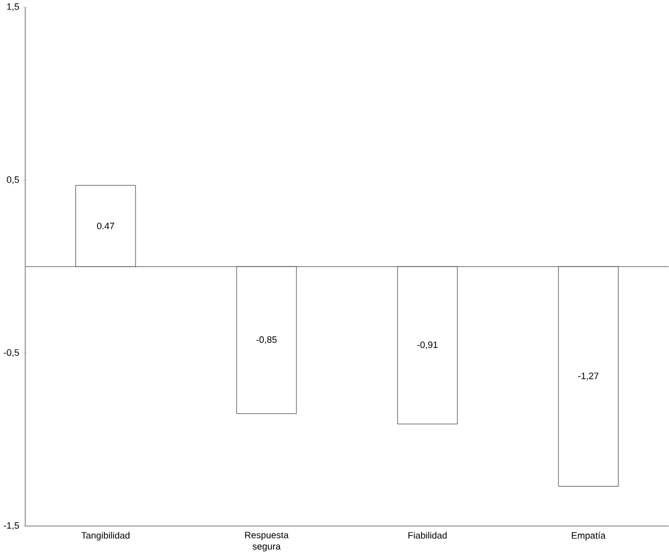  Describe the element at coordinates (105, 536) in the screenshot. I see `x-tick-label: Tangibilidad` at that location.